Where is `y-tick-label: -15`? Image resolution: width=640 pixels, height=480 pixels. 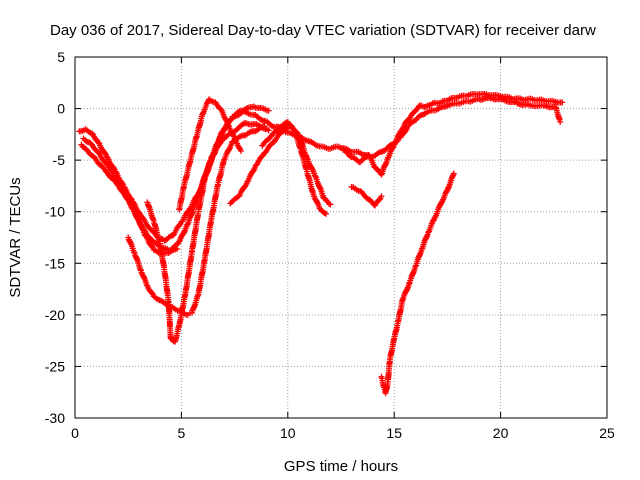 y-tick-label: -15 is located at coordinates (55, 263).